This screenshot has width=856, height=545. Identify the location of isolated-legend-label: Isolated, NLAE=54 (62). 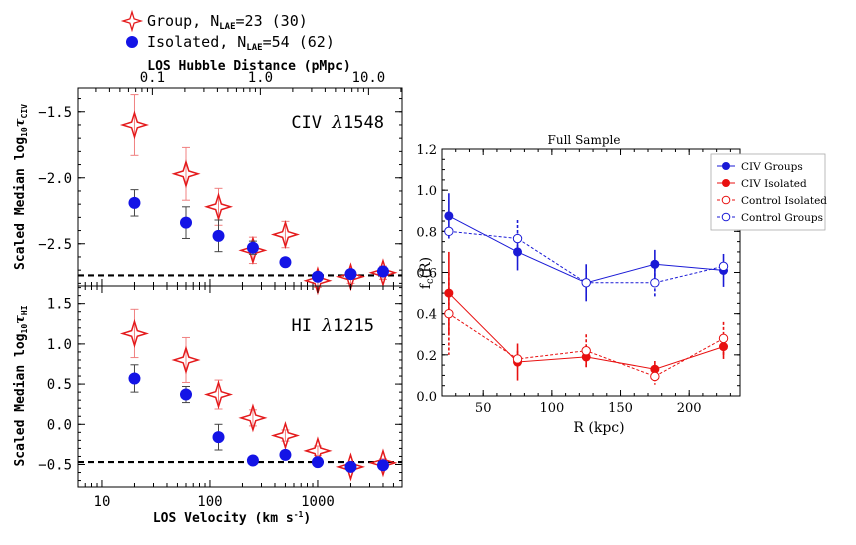
(241, 43).